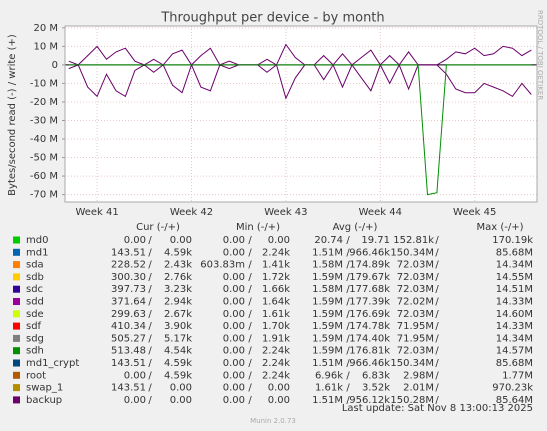 This screenshot has height=431, width=547. What do you see at coordinates (276, 302) in the screenshot?
I see `legend-value: 1.64k` at bounding box center [276, 302].